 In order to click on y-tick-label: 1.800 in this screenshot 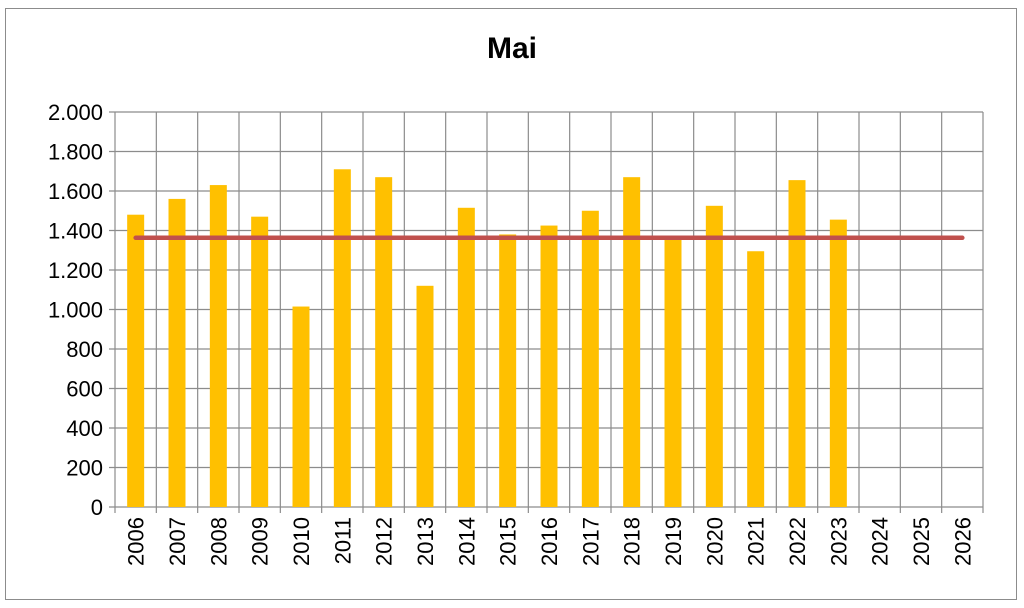, I will do `click(75, 152)`.